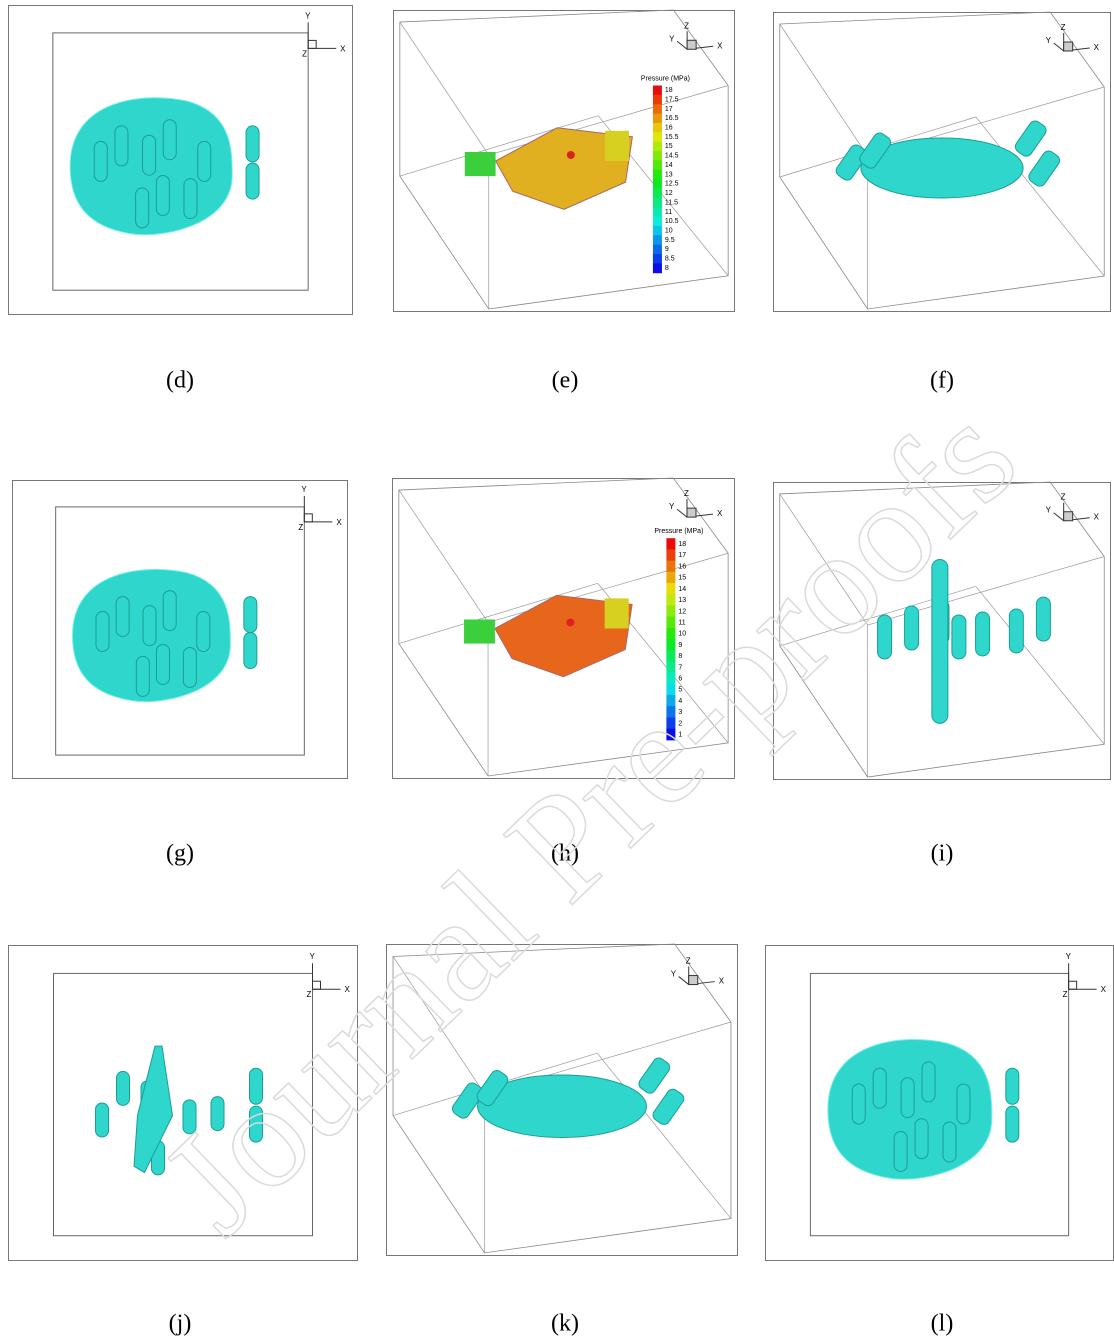  Describe the element at coordinates (682, 611) in the screenshot. I see `colorbar-tick: 12` at that location.